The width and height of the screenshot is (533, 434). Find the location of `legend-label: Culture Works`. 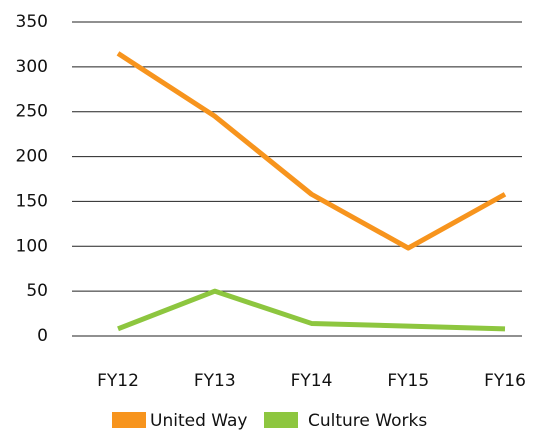

legend-label: Culture Works is located at coordinates (367, 421).